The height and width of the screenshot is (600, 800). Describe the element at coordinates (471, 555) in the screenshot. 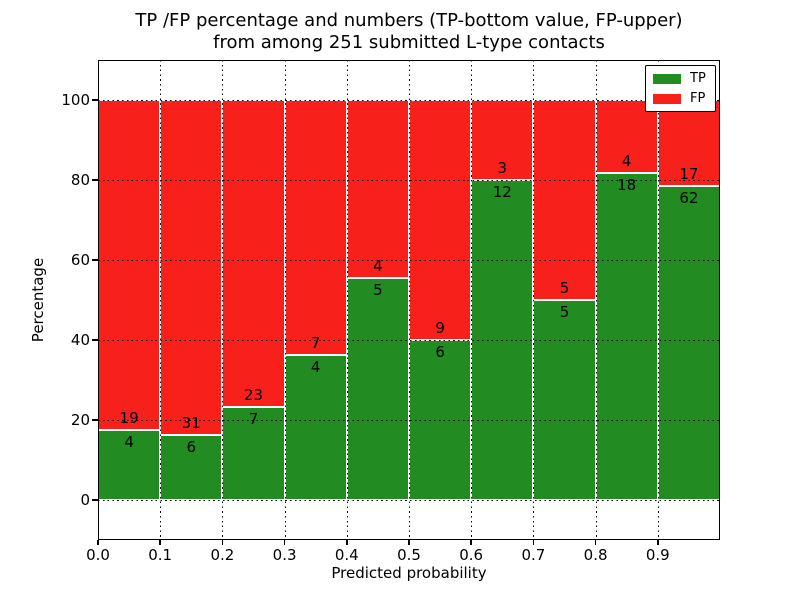

I see `x-tick-label: 0.6` at that location.